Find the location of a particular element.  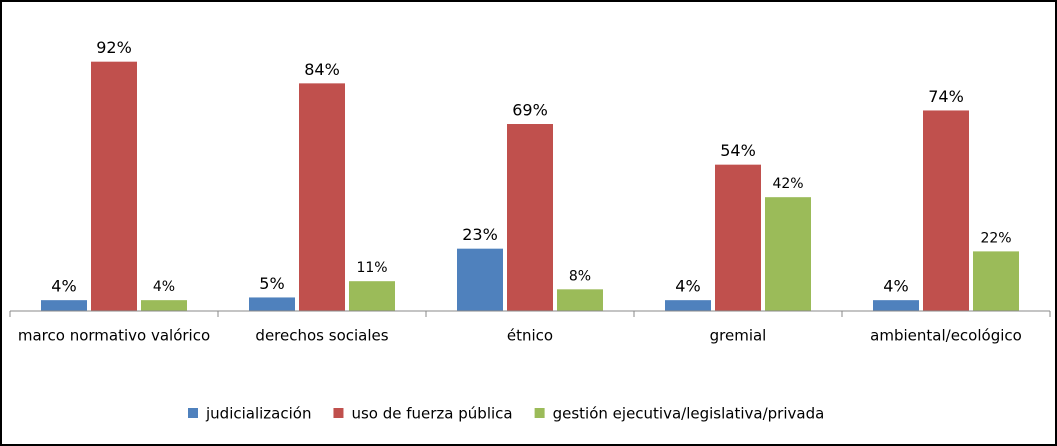

value-label: 22% is located at coordinates (995, 238).